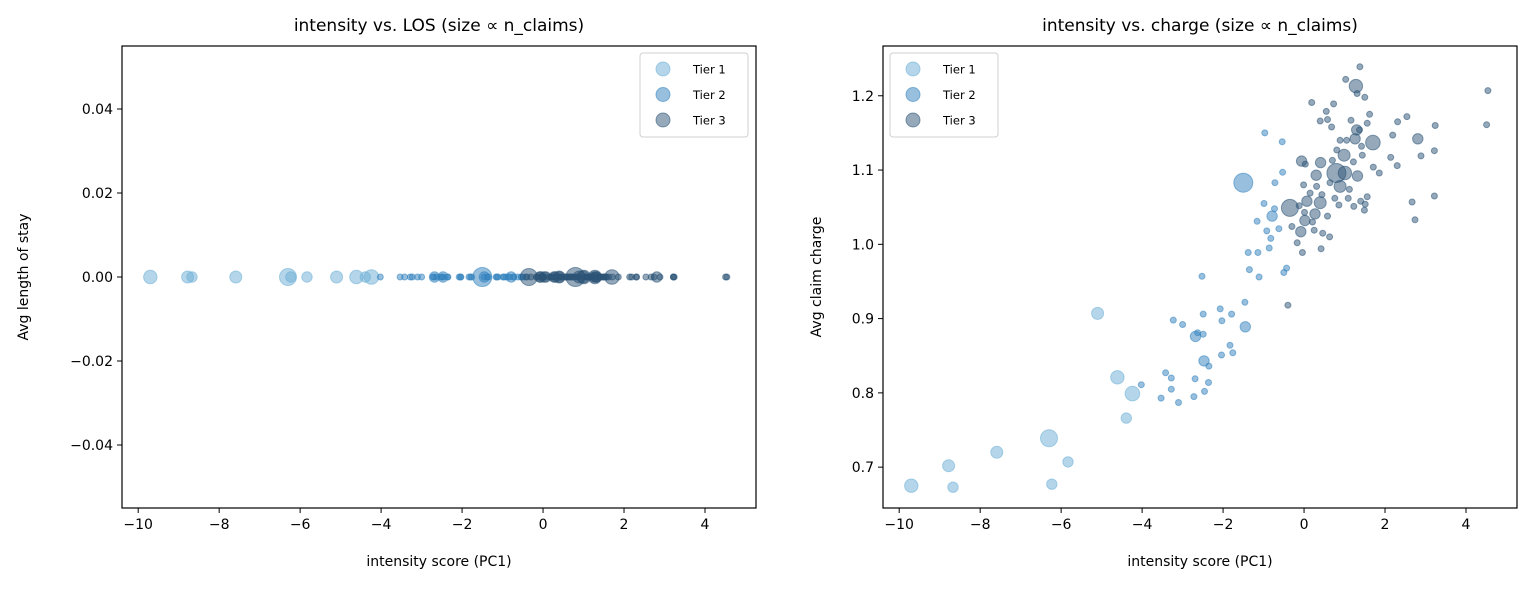 The width and height of the screenshot is (1531, 590). I want to click on y-tick-label: 1.2, so click(863, 97).